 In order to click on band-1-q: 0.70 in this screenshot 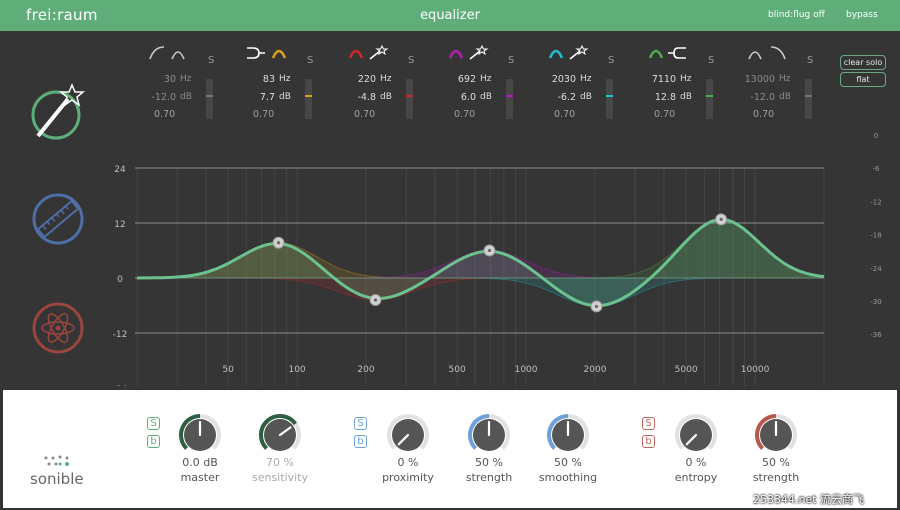, I will do `click(165, 114)`.